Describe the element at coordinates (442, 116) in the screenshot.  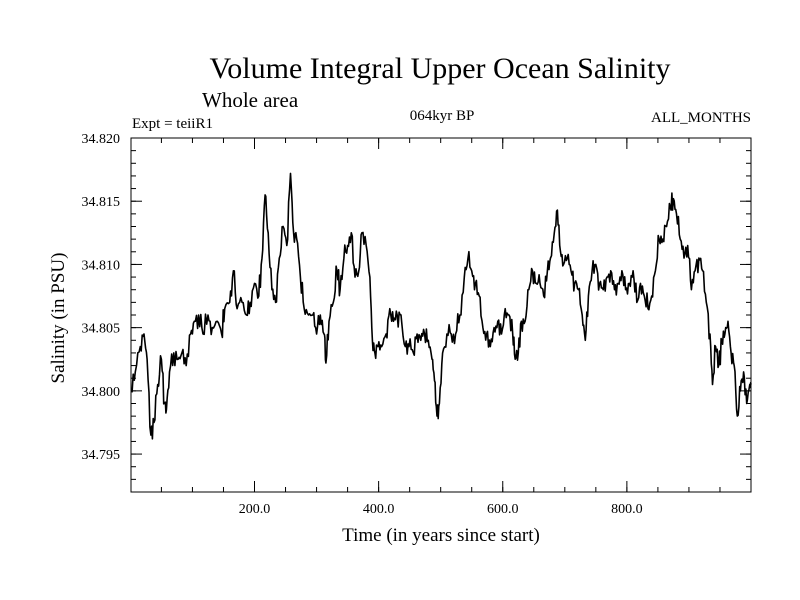
I see `period-label: 064kyr BP` at that location.